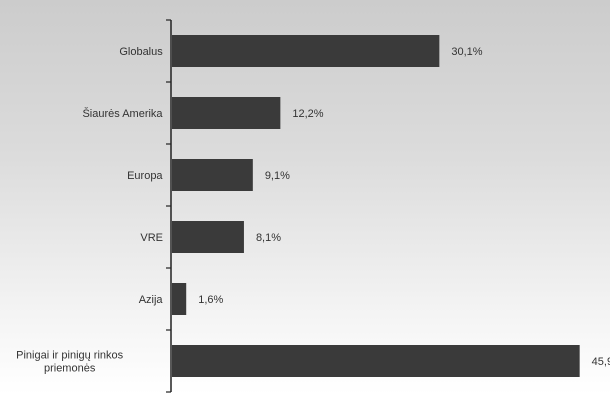  Describe the element at coordinates (268, 238) in the screenshot. I see `data-label-3: 8,1%` at that location.